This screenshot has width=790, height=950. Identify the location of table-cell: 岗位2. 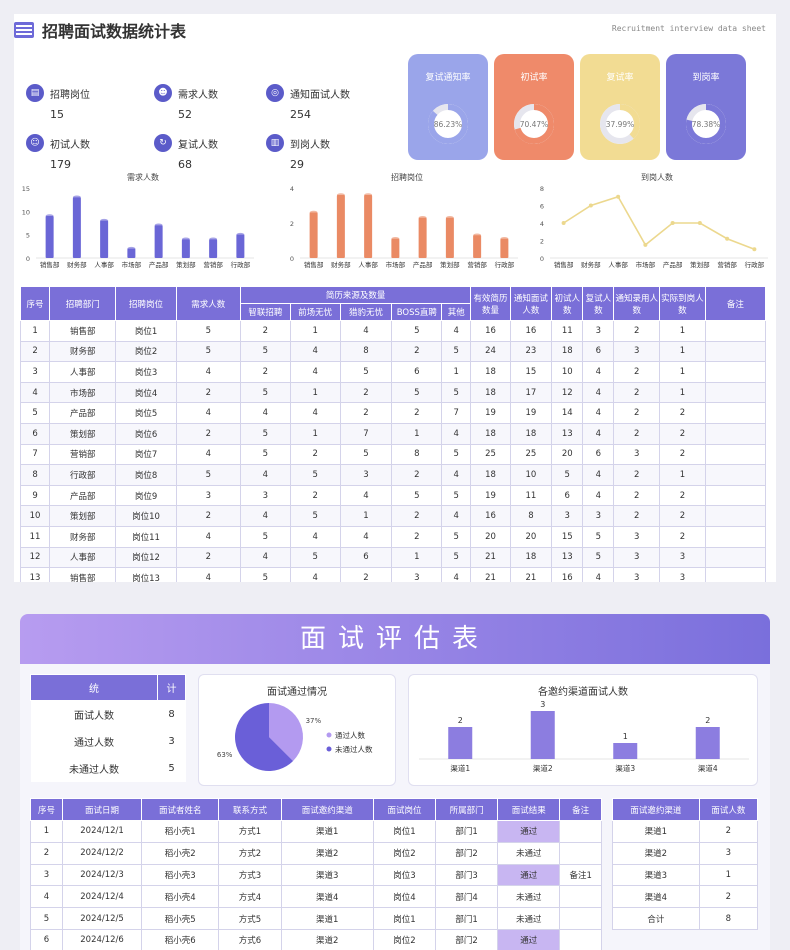
(146, 351).